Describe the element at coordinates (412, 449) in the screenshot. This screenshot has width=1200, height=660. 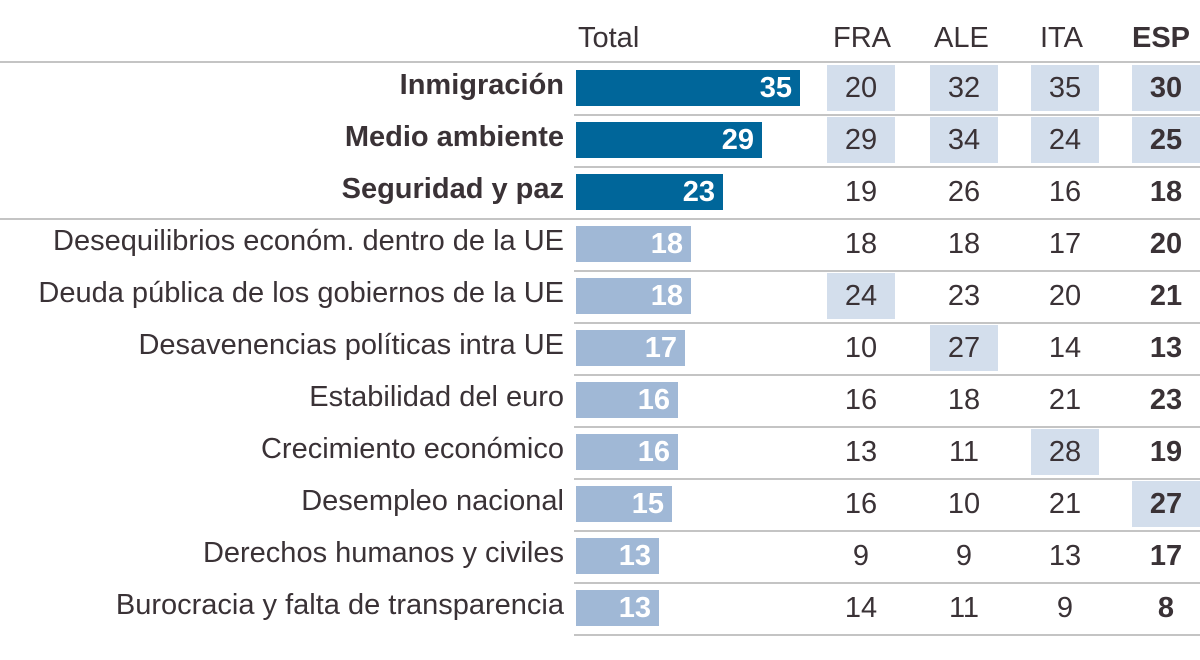
I see `row-label: Crecimiento económico` at that location.